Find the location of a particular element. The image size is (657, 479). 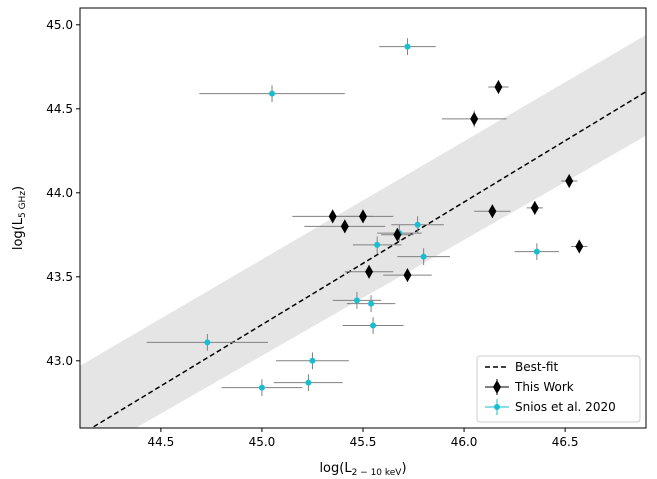

x-tick-label-1: 45.0 is located at coordinates (262, 442).